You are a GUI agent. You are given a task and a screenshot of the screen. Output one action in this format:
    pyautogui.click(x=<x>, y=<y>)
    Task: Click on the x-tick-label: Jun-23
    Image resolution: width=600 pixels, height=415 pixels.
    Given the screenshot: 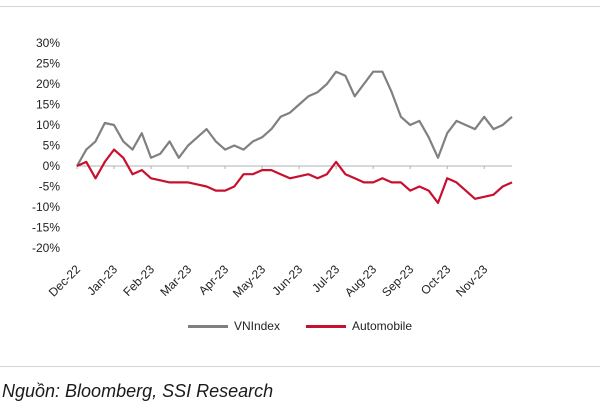 What is the action you would take?
    pyautogui.click(x=287, y=280)
    